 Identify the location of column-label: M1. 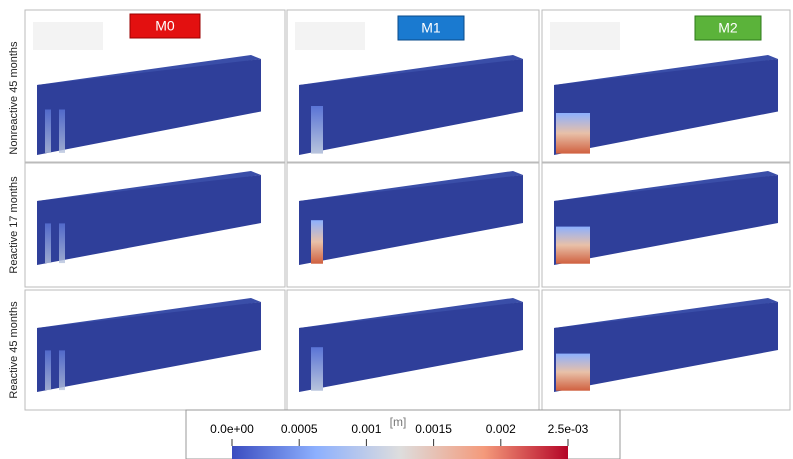
(431, 28).